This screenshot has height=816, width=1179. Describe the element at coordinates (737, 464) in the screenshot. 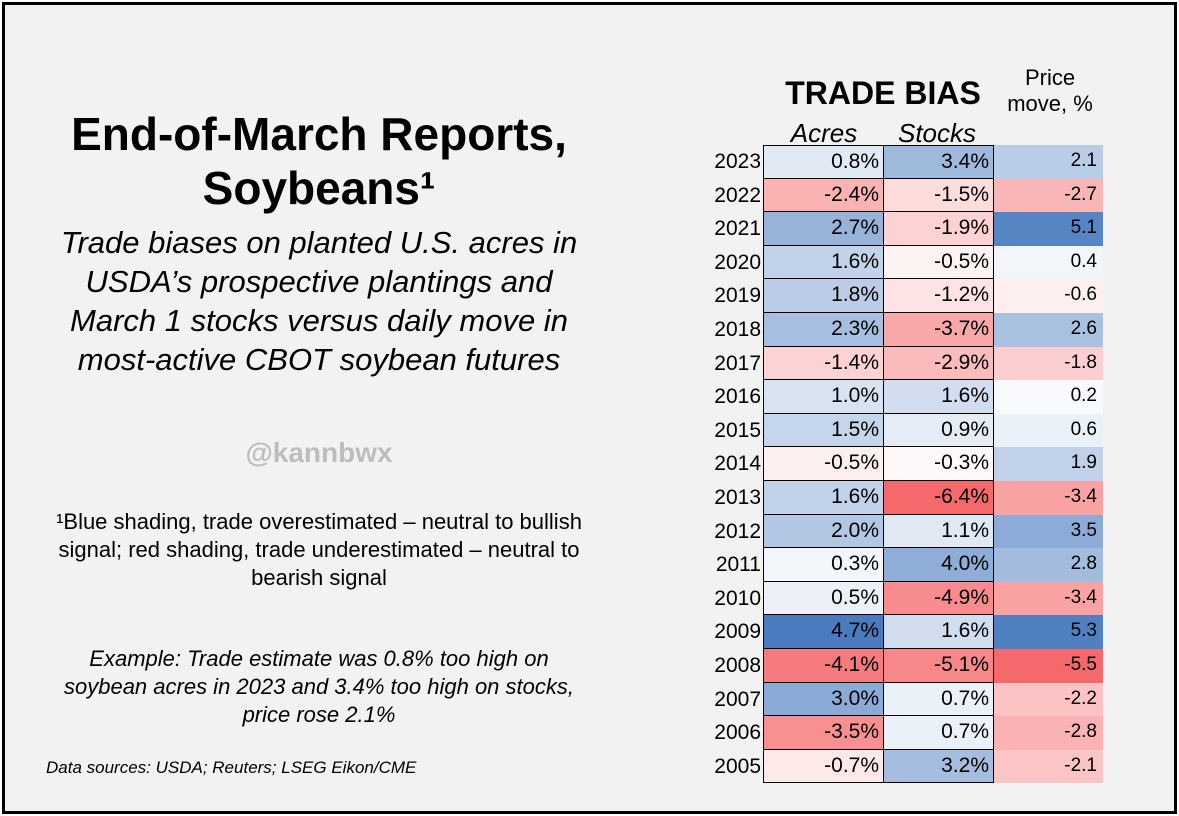

I see `year-label: 2014` at that location.